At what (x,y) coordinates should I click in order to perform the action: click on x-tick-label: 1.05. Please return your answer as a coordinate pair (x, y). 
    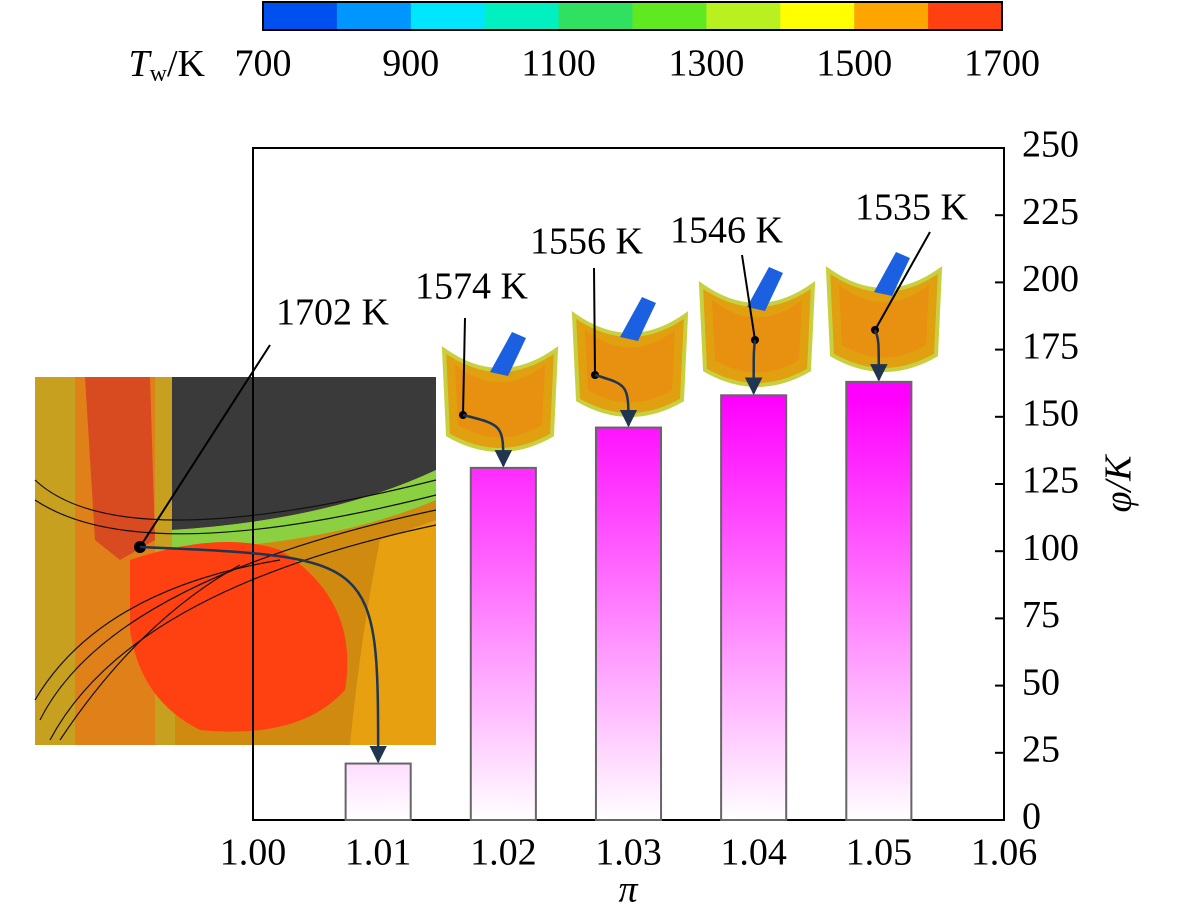
    Looking at the image, I should click on (879, 853).